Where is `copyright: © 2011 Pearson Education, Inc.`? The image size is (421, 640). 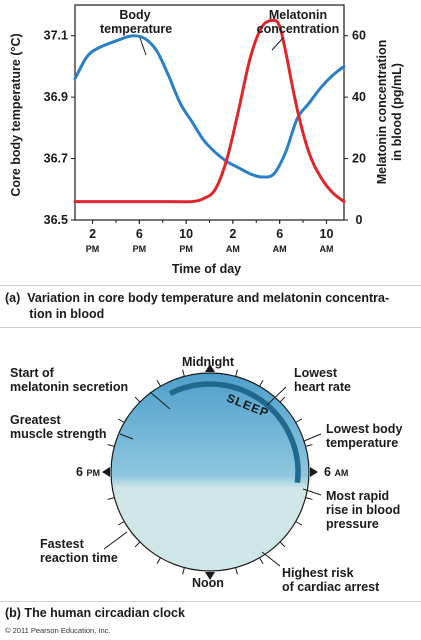 copyright: © 2011 Pearson Education, Inc. is located at coordinates (58, 630).